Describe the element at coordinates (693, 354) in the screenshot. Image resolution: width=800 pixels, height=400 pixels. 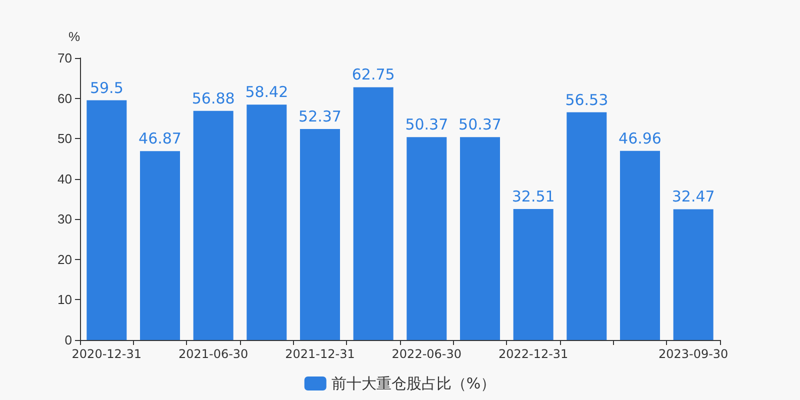
I see `x-tick-label: 2023-09-30` at that location.